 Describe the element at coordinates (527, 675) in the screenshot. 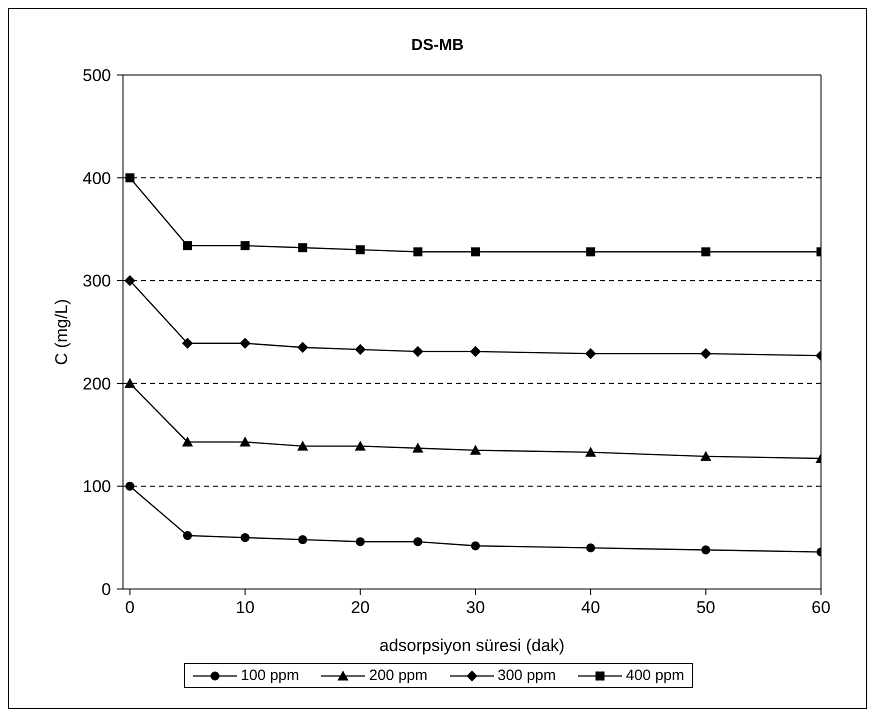

I see `legend-label: 300 ppm` at that location.